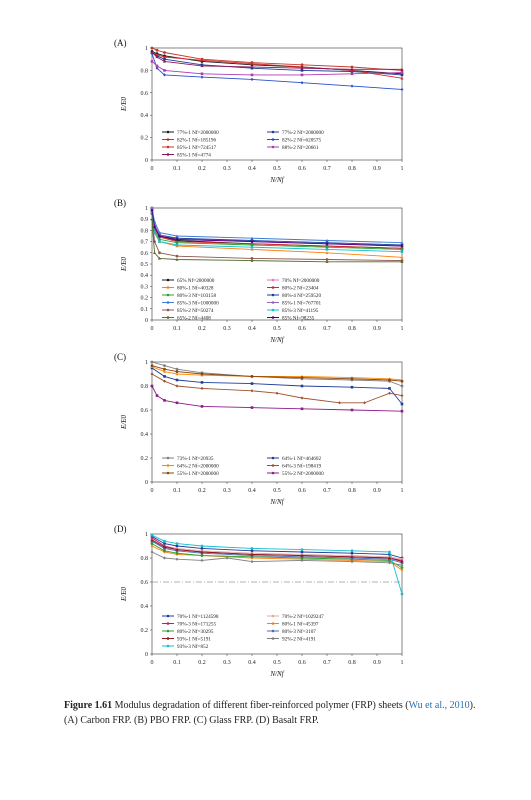 This screenshot has width=531, height=800. What do you see at coordinates (145, 607) in the screenshot?
I see `y-tick-label: 0.4` at bounding box center [145, 607].